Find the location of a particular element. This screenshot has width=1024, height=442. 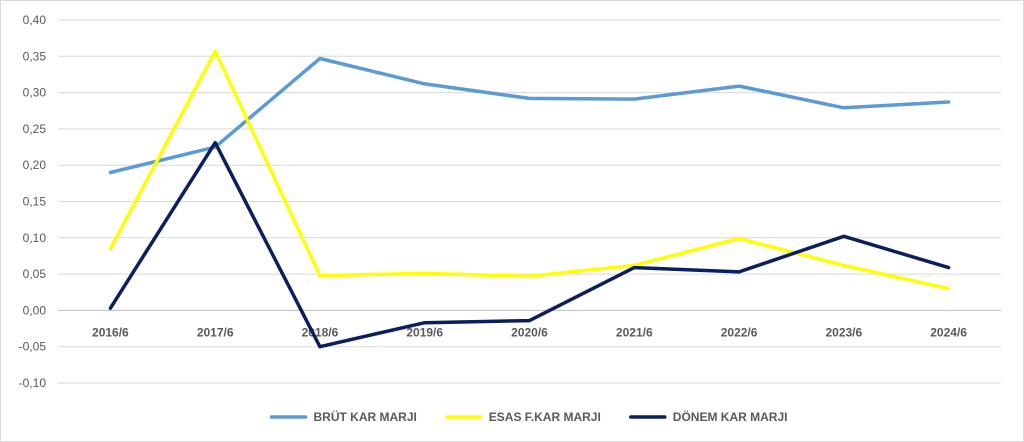

y-tick-label: 0,20 is located at coordinates (35, 165).